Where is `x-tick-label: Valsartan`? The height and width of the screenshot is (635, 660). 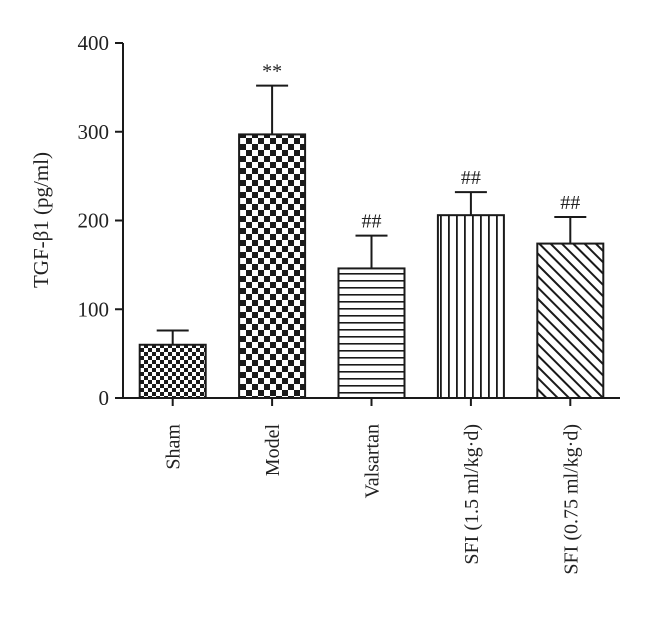 x-tick-label: Valsartan is located at coordinates (373, 461).